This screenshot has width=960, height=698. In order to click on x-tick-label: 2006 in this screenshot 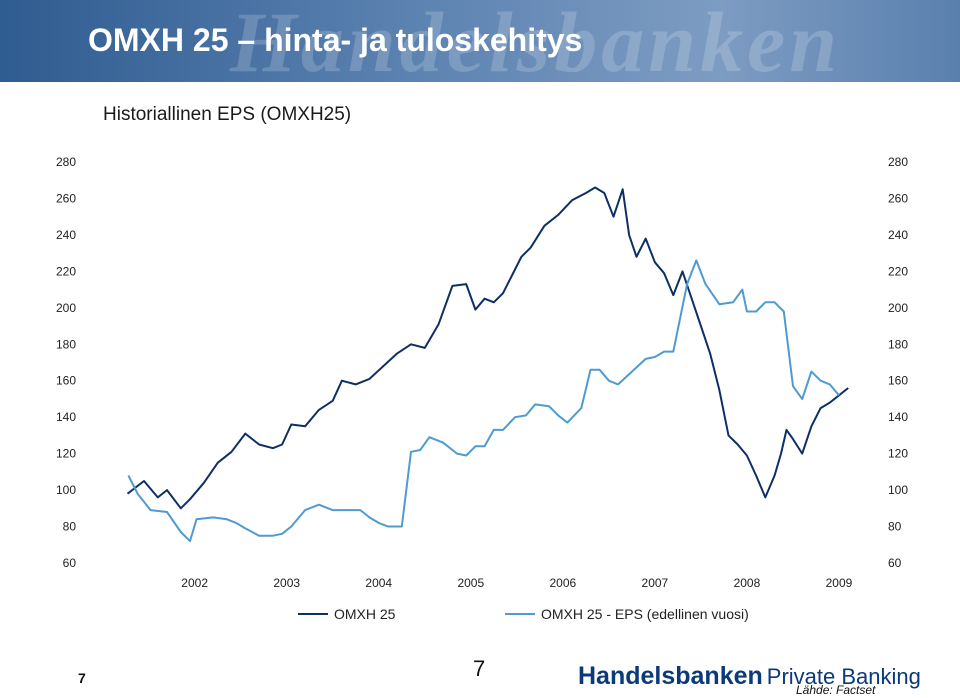, I will do `click(562, 583)`.